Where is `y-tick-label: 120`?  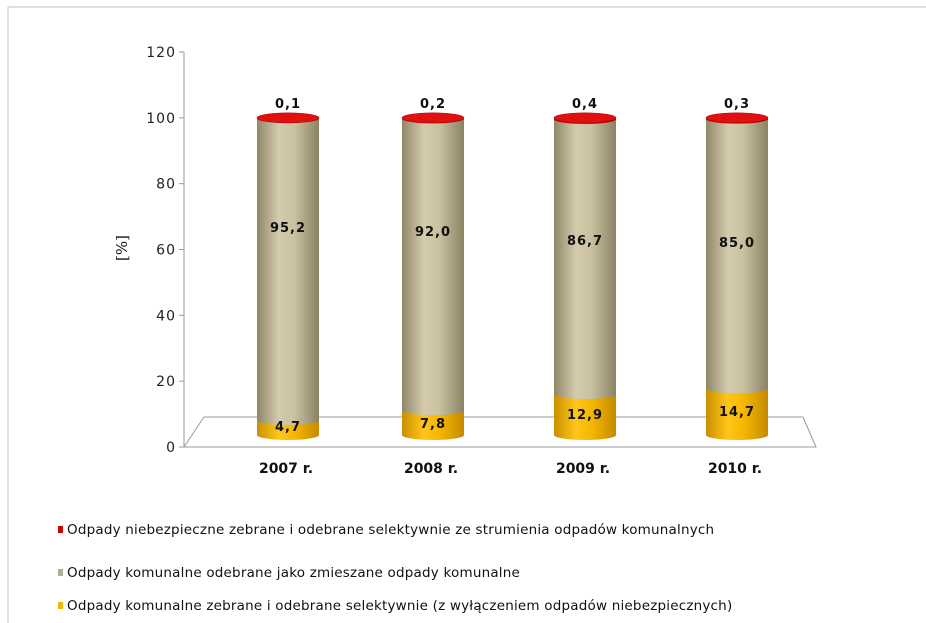
y-tick-label: 120 is located at coordinates (161, 53).